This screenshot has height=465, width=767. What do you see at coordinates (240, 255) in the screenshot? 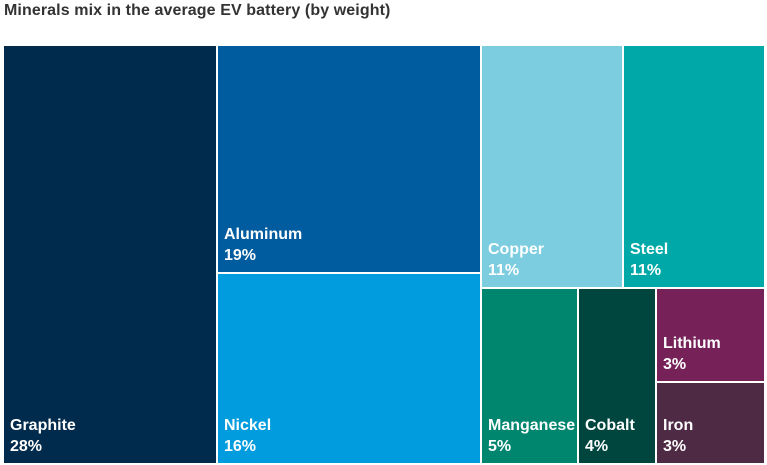
I see `tile-percentage: 19%` at bounding box center [240, 255].